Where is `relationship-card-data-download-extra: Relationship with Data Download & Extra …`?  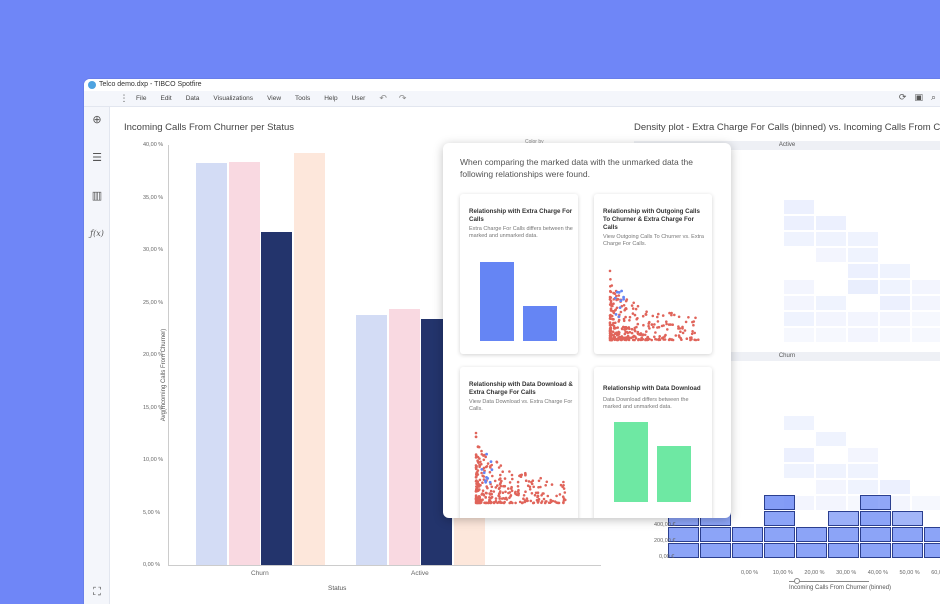
relationship-card-data-download-extra: Relationship with Data Download & Extra … is located at coordinates (519, 442).